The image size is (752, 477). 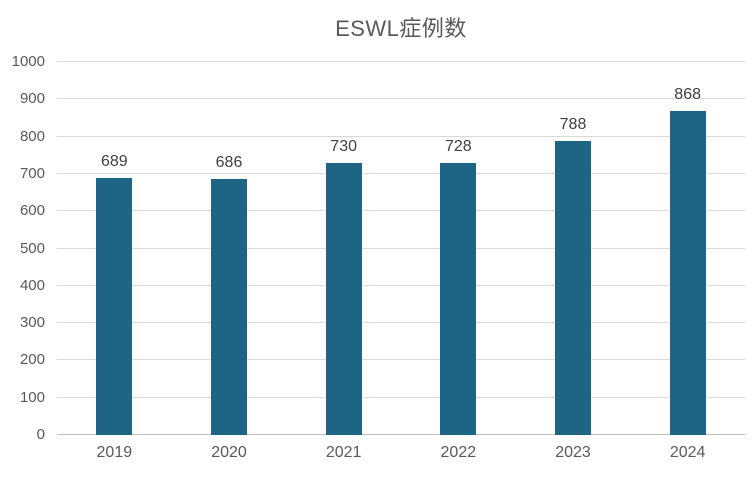 I want to click on bar-value-label: 788, so click(x=573, y=125).